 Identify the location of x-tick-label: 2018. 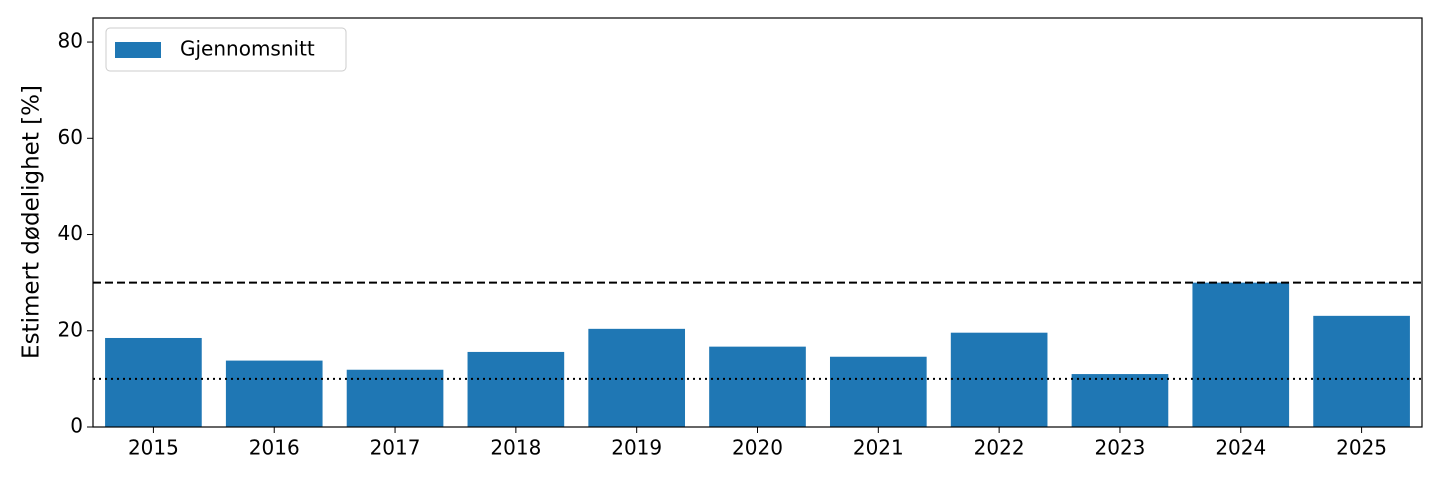
(515, 448).